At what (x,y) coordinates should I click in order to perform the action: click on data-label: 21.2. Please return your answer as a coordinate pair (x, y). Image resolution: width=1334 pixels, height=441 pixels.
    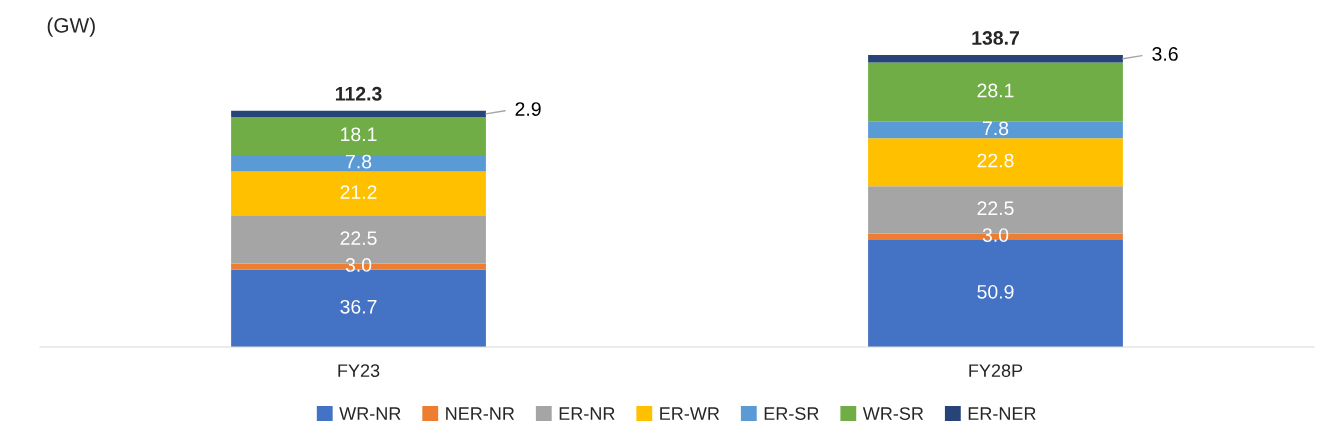
    Looking at the image, I should click on (358, 192).